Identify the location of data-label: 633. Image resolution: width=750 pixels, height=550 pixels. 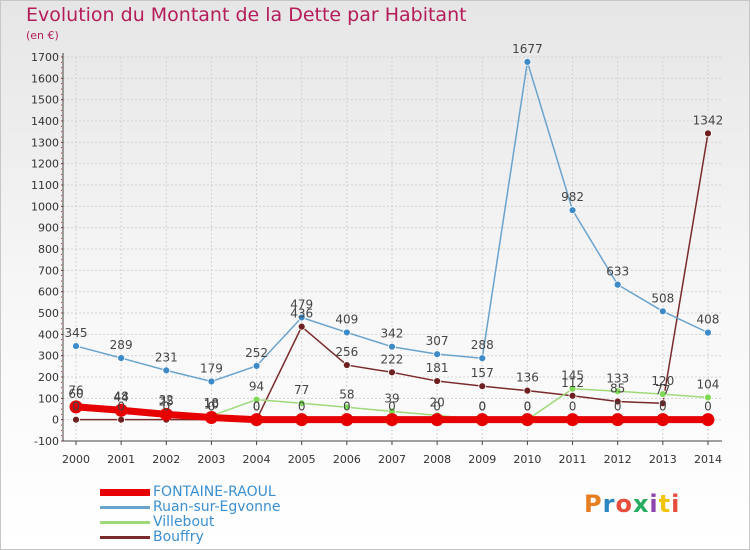
(617, 272).